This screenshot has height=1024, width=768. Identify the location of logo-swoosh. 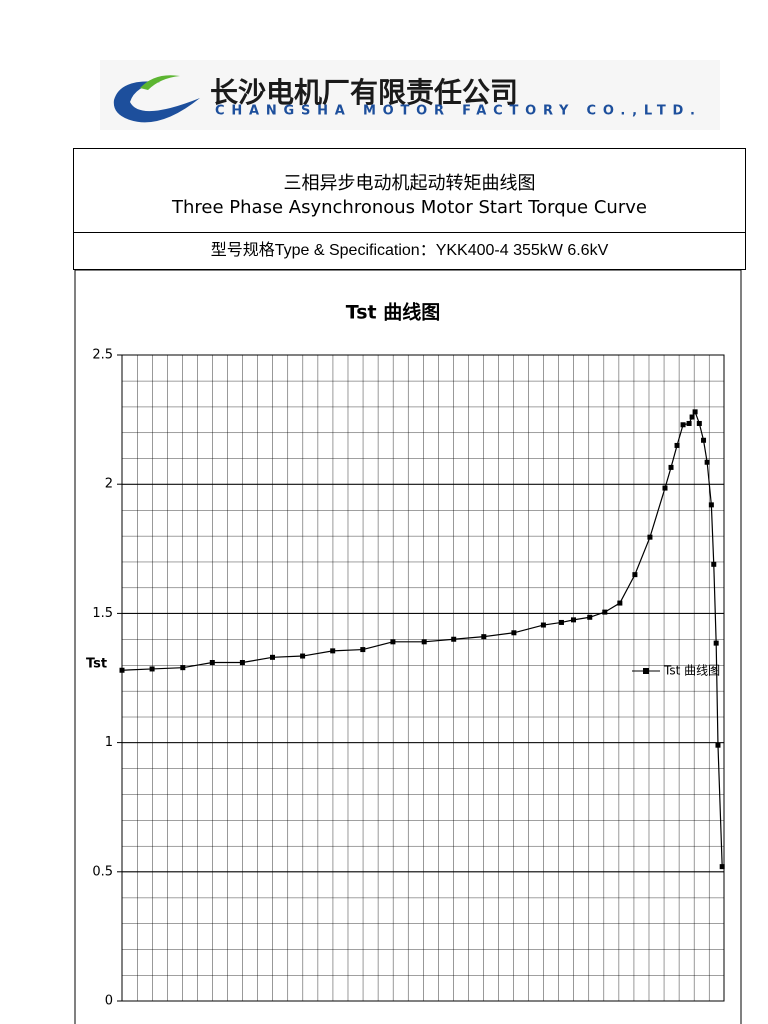
(156, 102).